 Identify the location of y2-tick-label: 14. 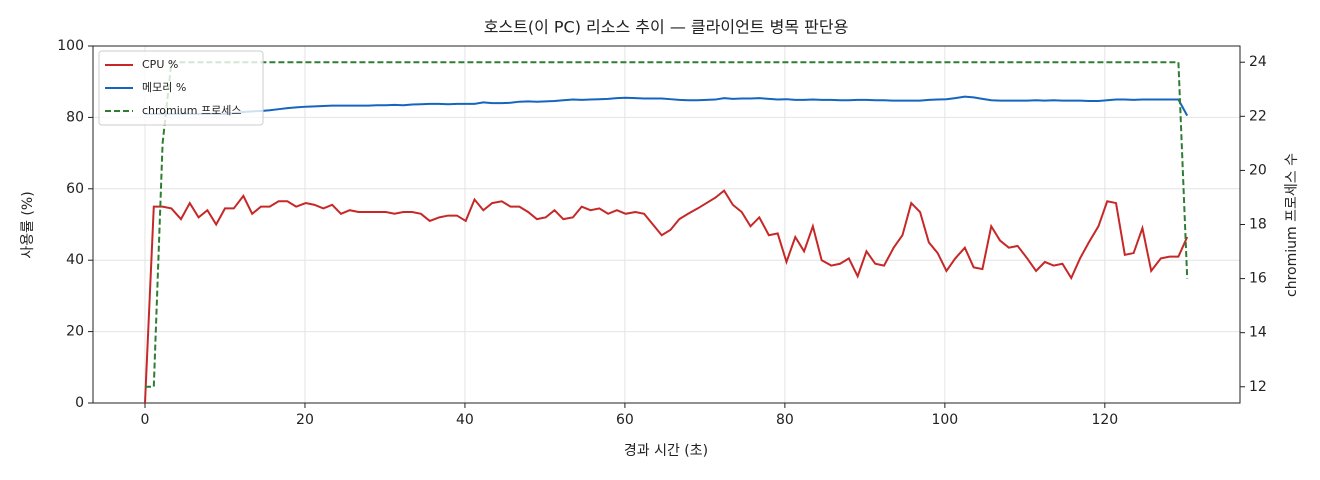
(1258, 333).